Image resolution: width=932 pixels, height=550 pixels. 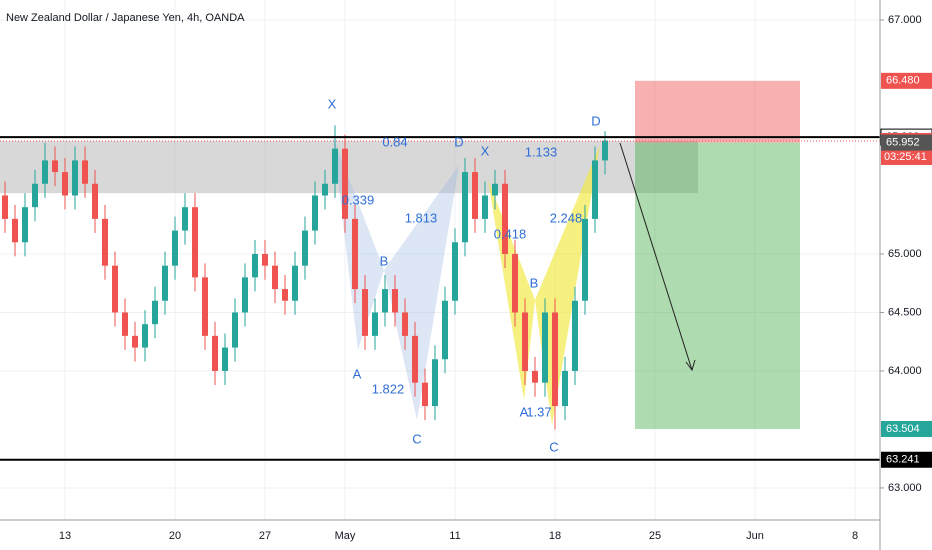 What do you see at coordinates (903, 143) in the screenshot?
I see `price-label: 65.952` at bounding box center [903, 143].